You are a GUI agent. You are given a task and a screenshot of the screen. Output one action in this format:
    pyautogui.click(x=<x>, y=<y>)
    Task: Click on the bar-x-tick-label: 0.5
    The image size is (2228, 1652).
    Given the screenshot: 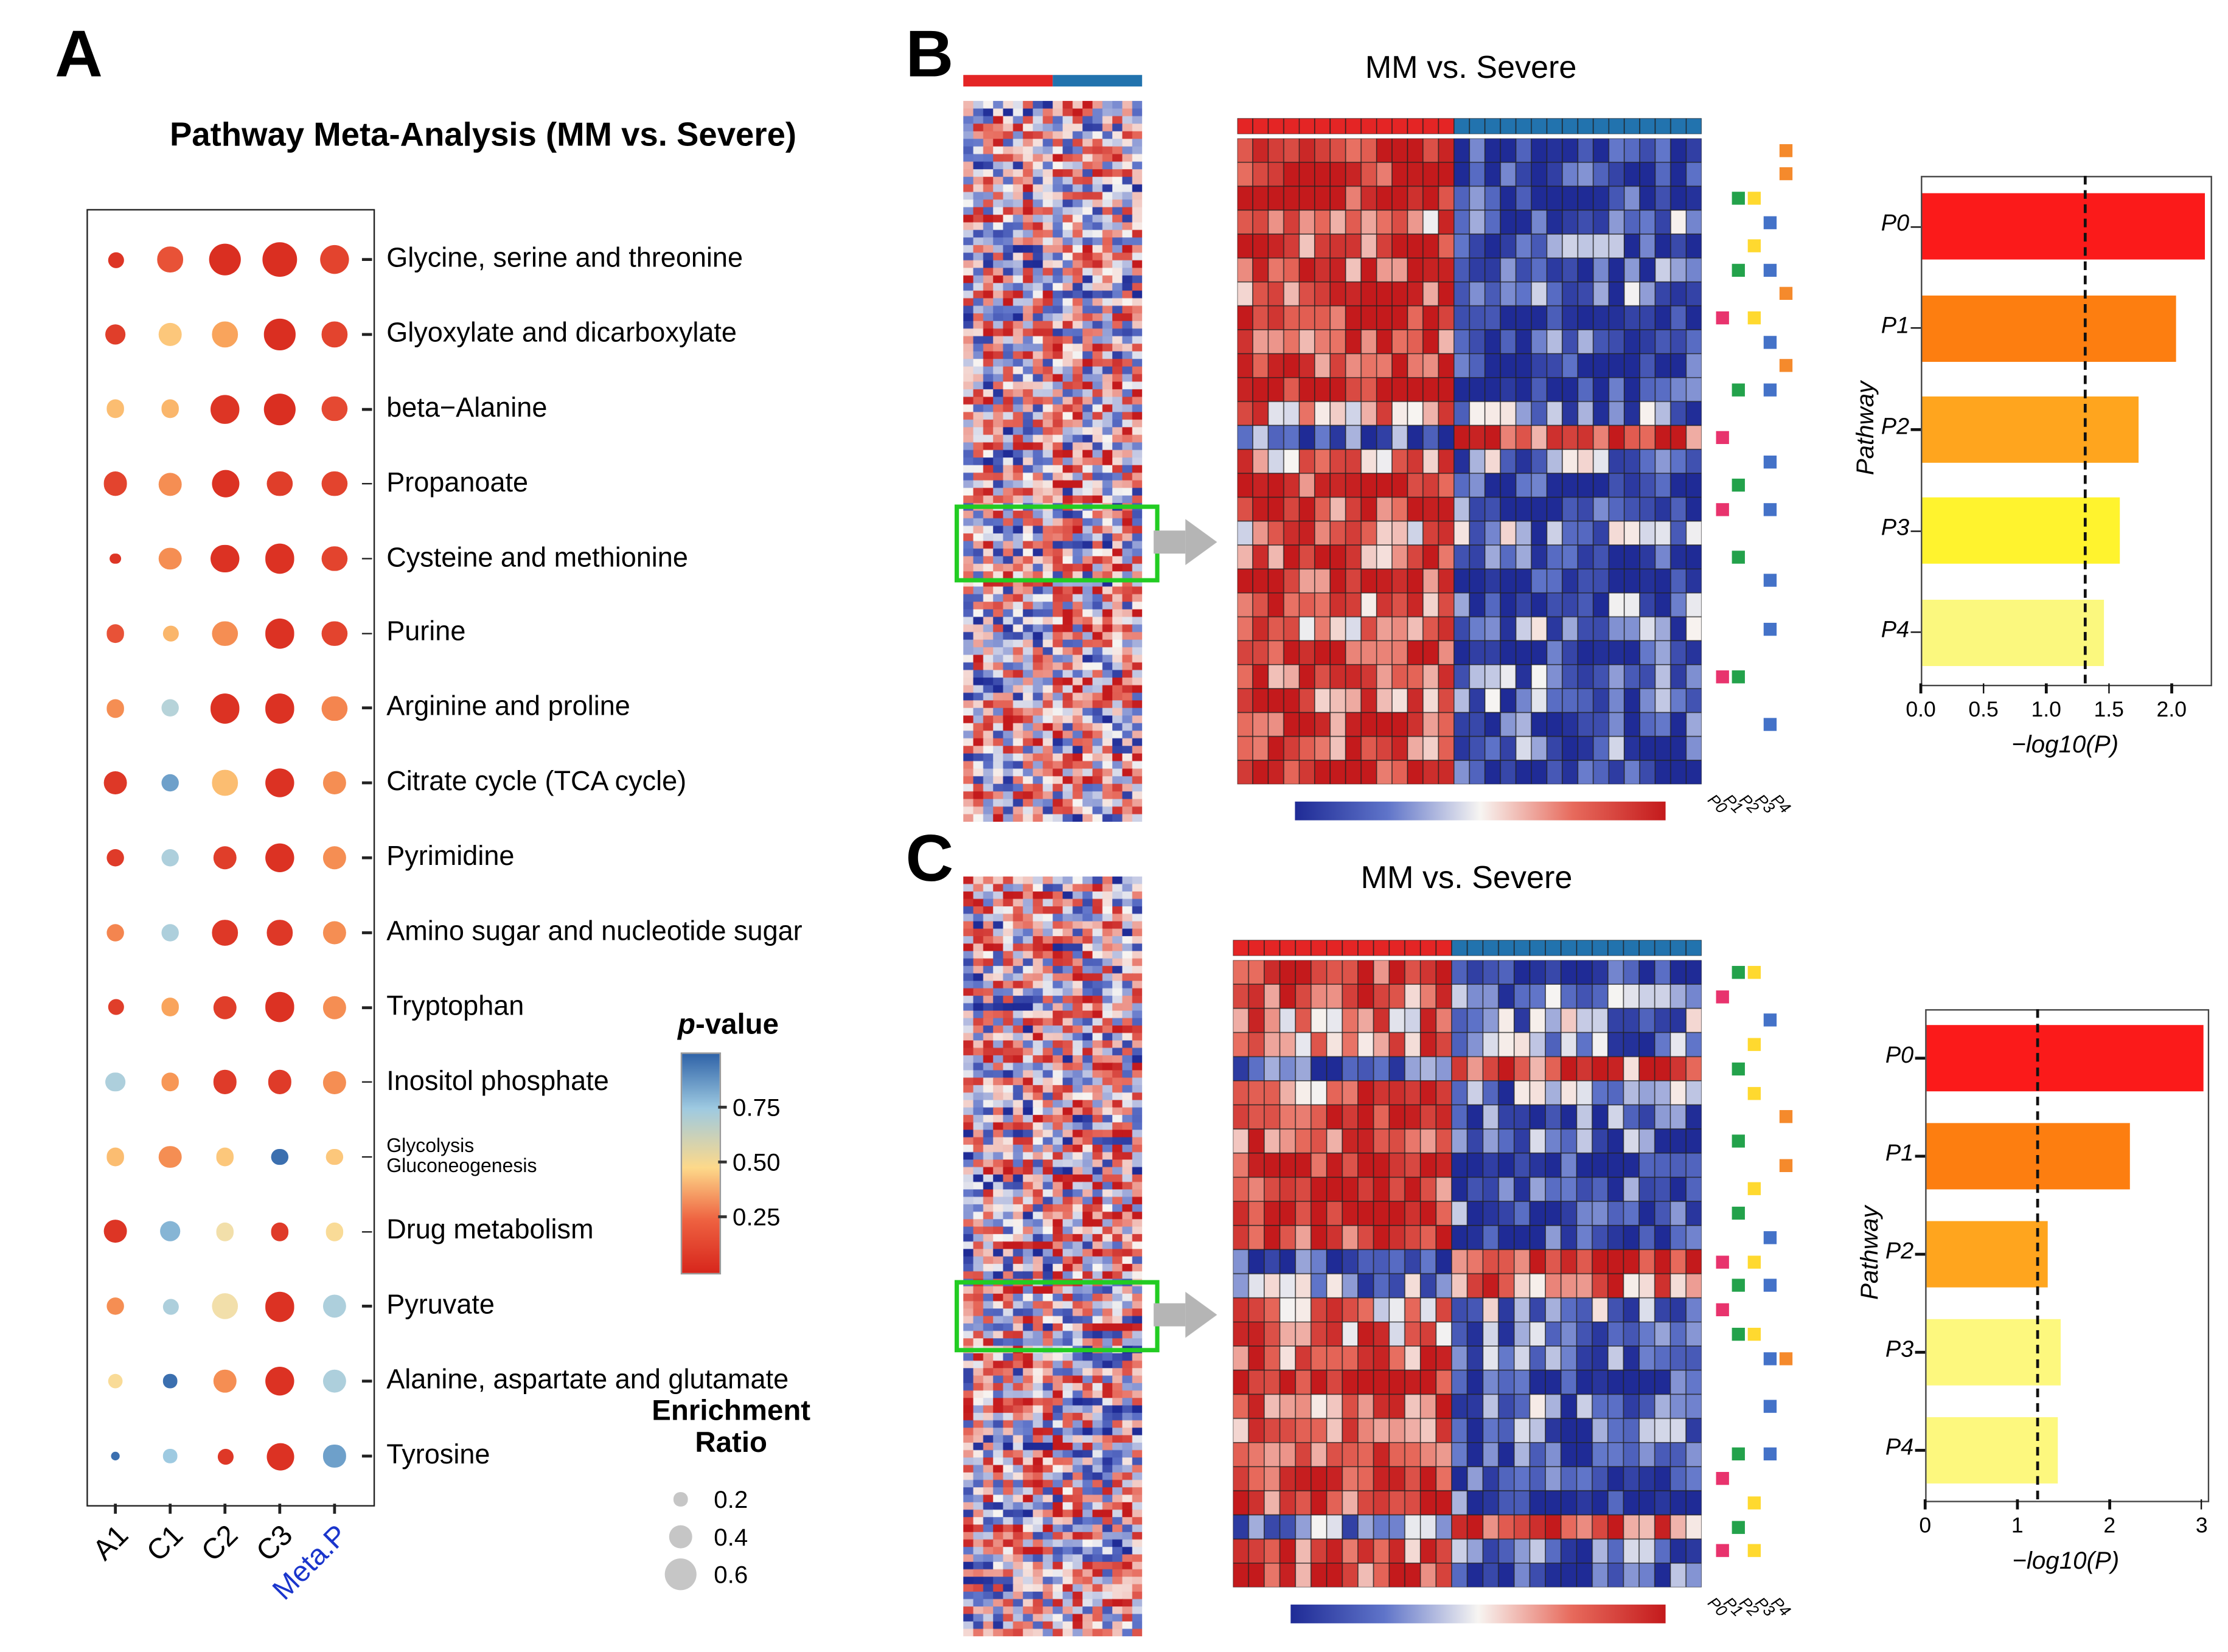 What is the action you would take?
    pyautogui.click(x=1983, y=710)
    